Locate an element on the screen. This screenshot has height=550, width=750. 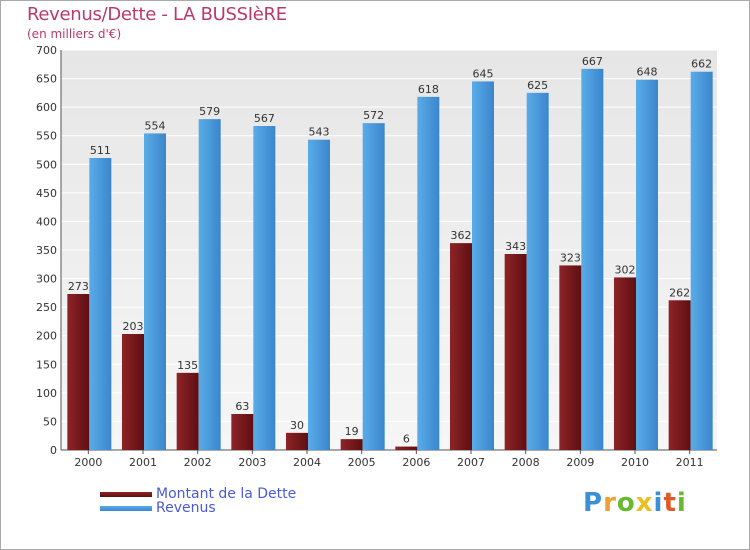
value-label-dette: 273 is located at coordinates (78, 286).